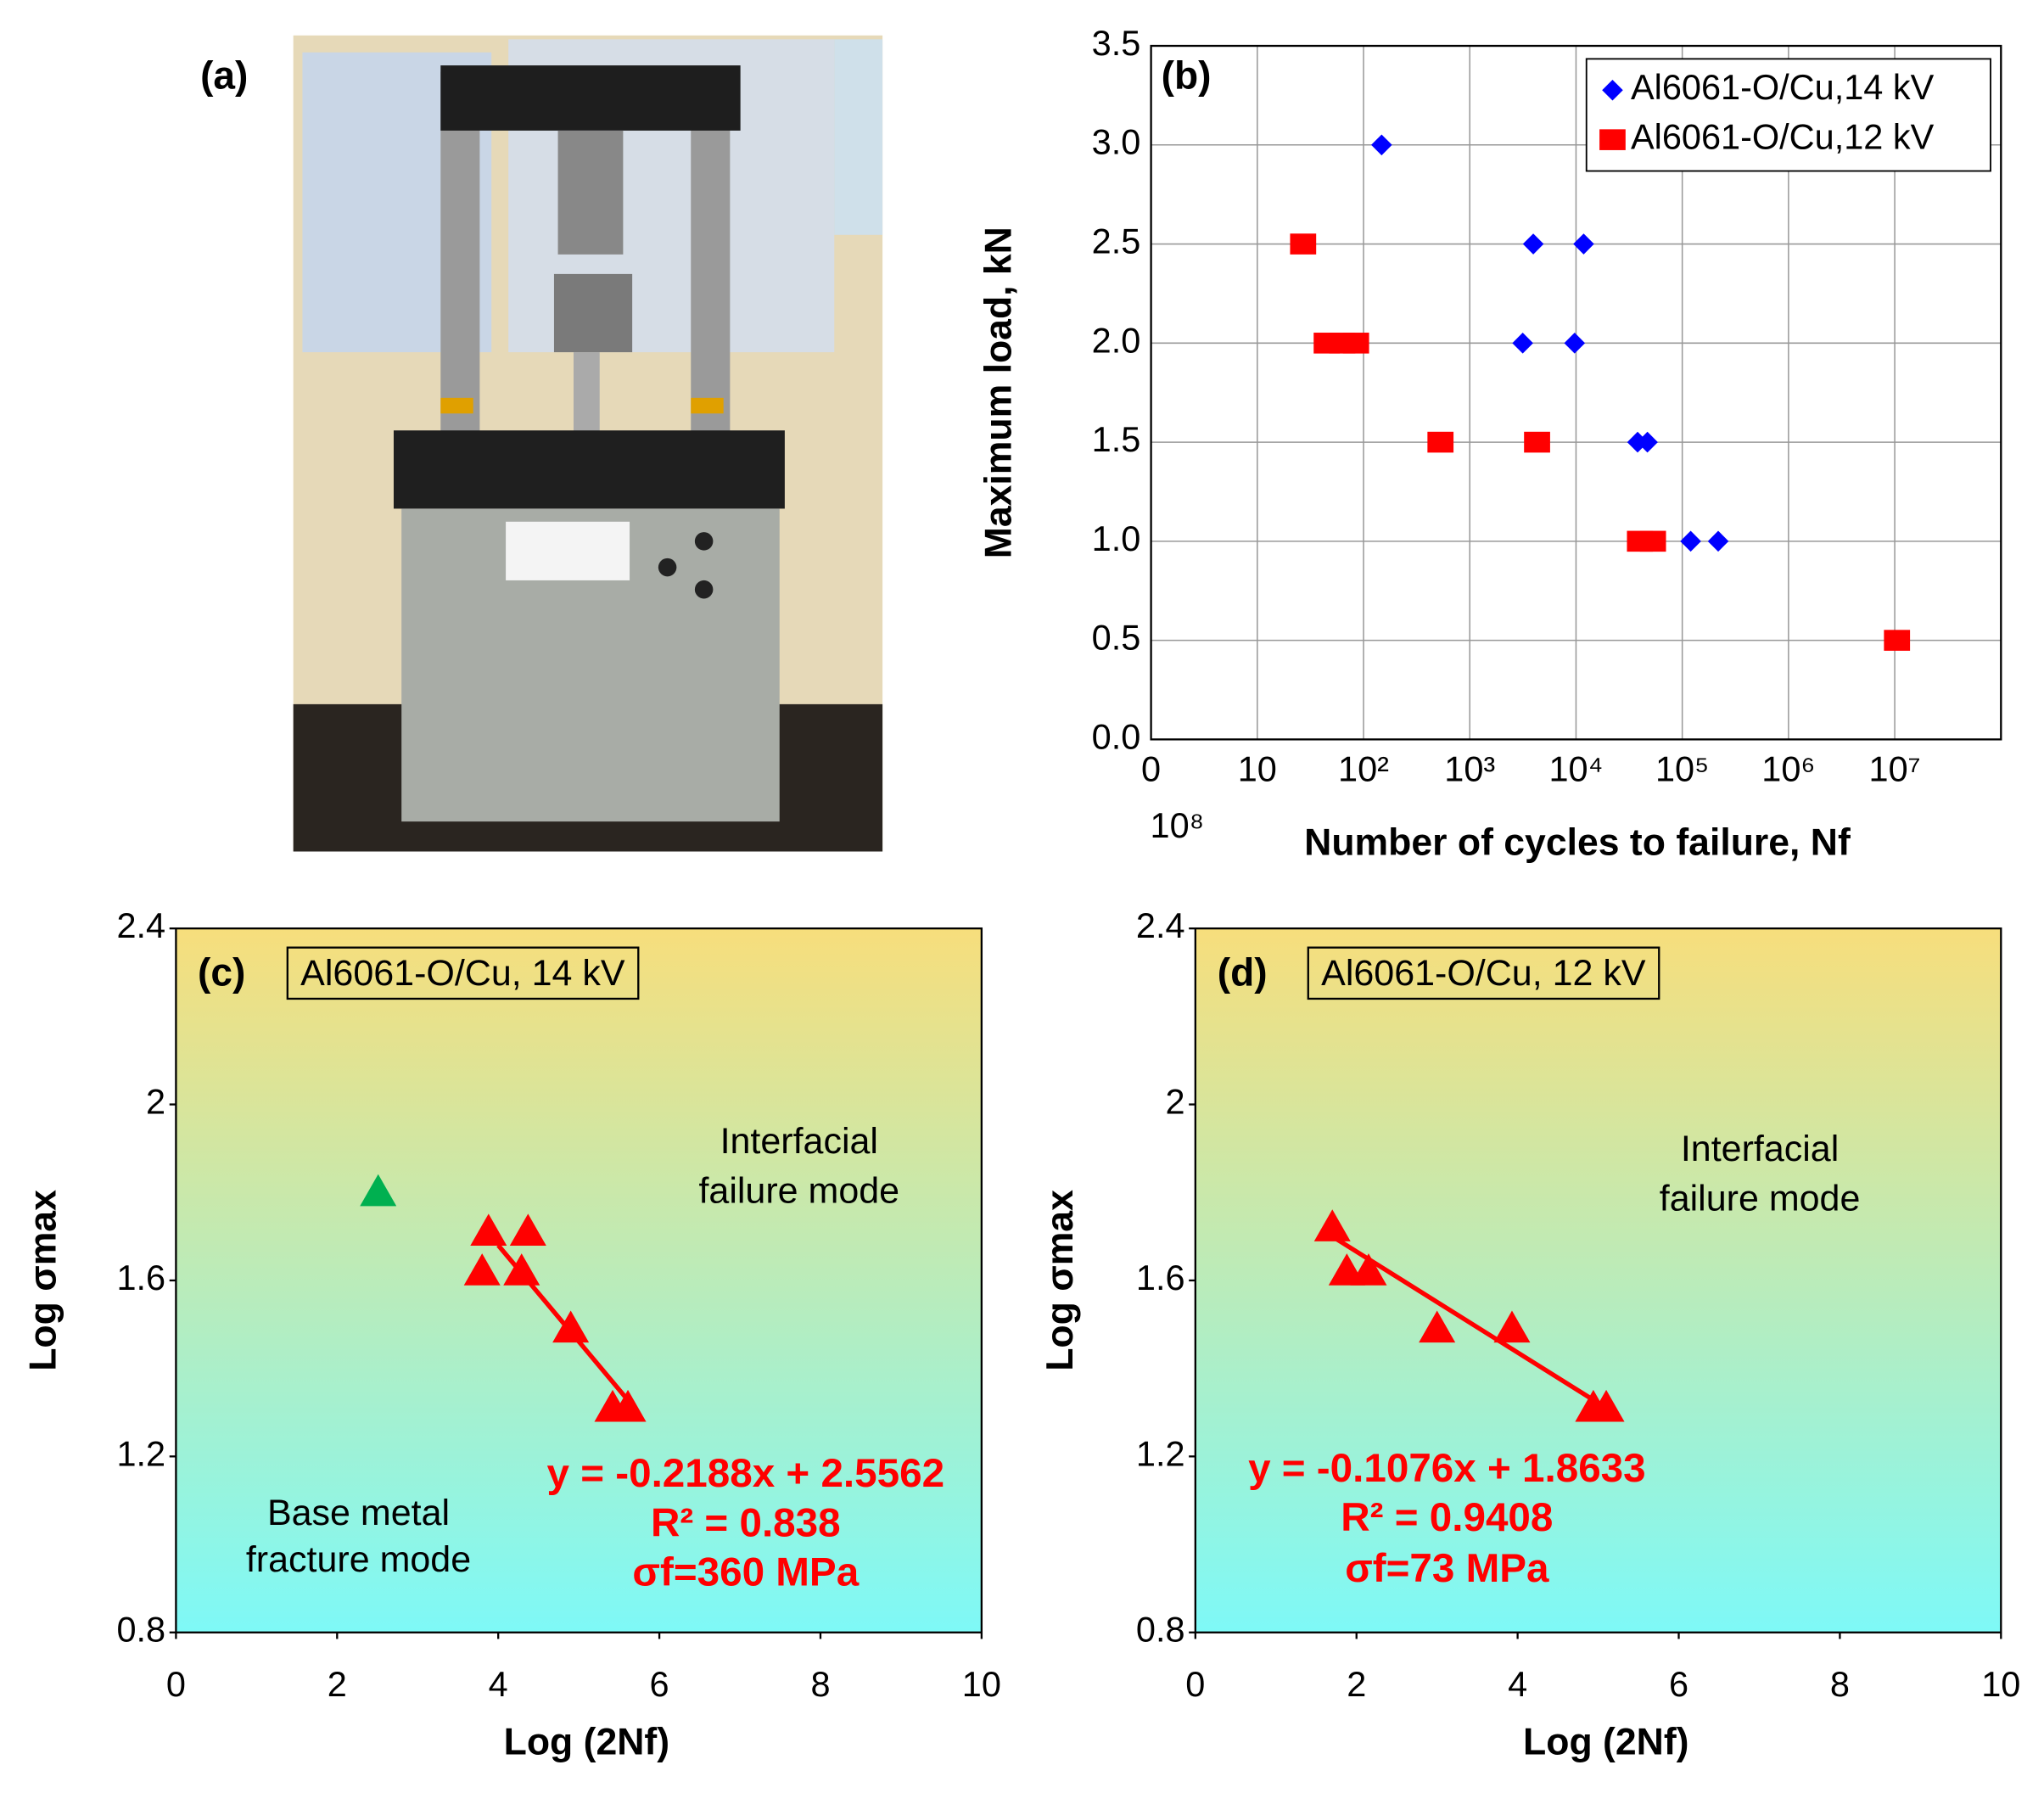 The image size is (2044, 1793). What do you see at coordinates (1895, 769) in the screenshot?
I see `x-tick-label: 10⁷` at bounding box center [1895, 769].